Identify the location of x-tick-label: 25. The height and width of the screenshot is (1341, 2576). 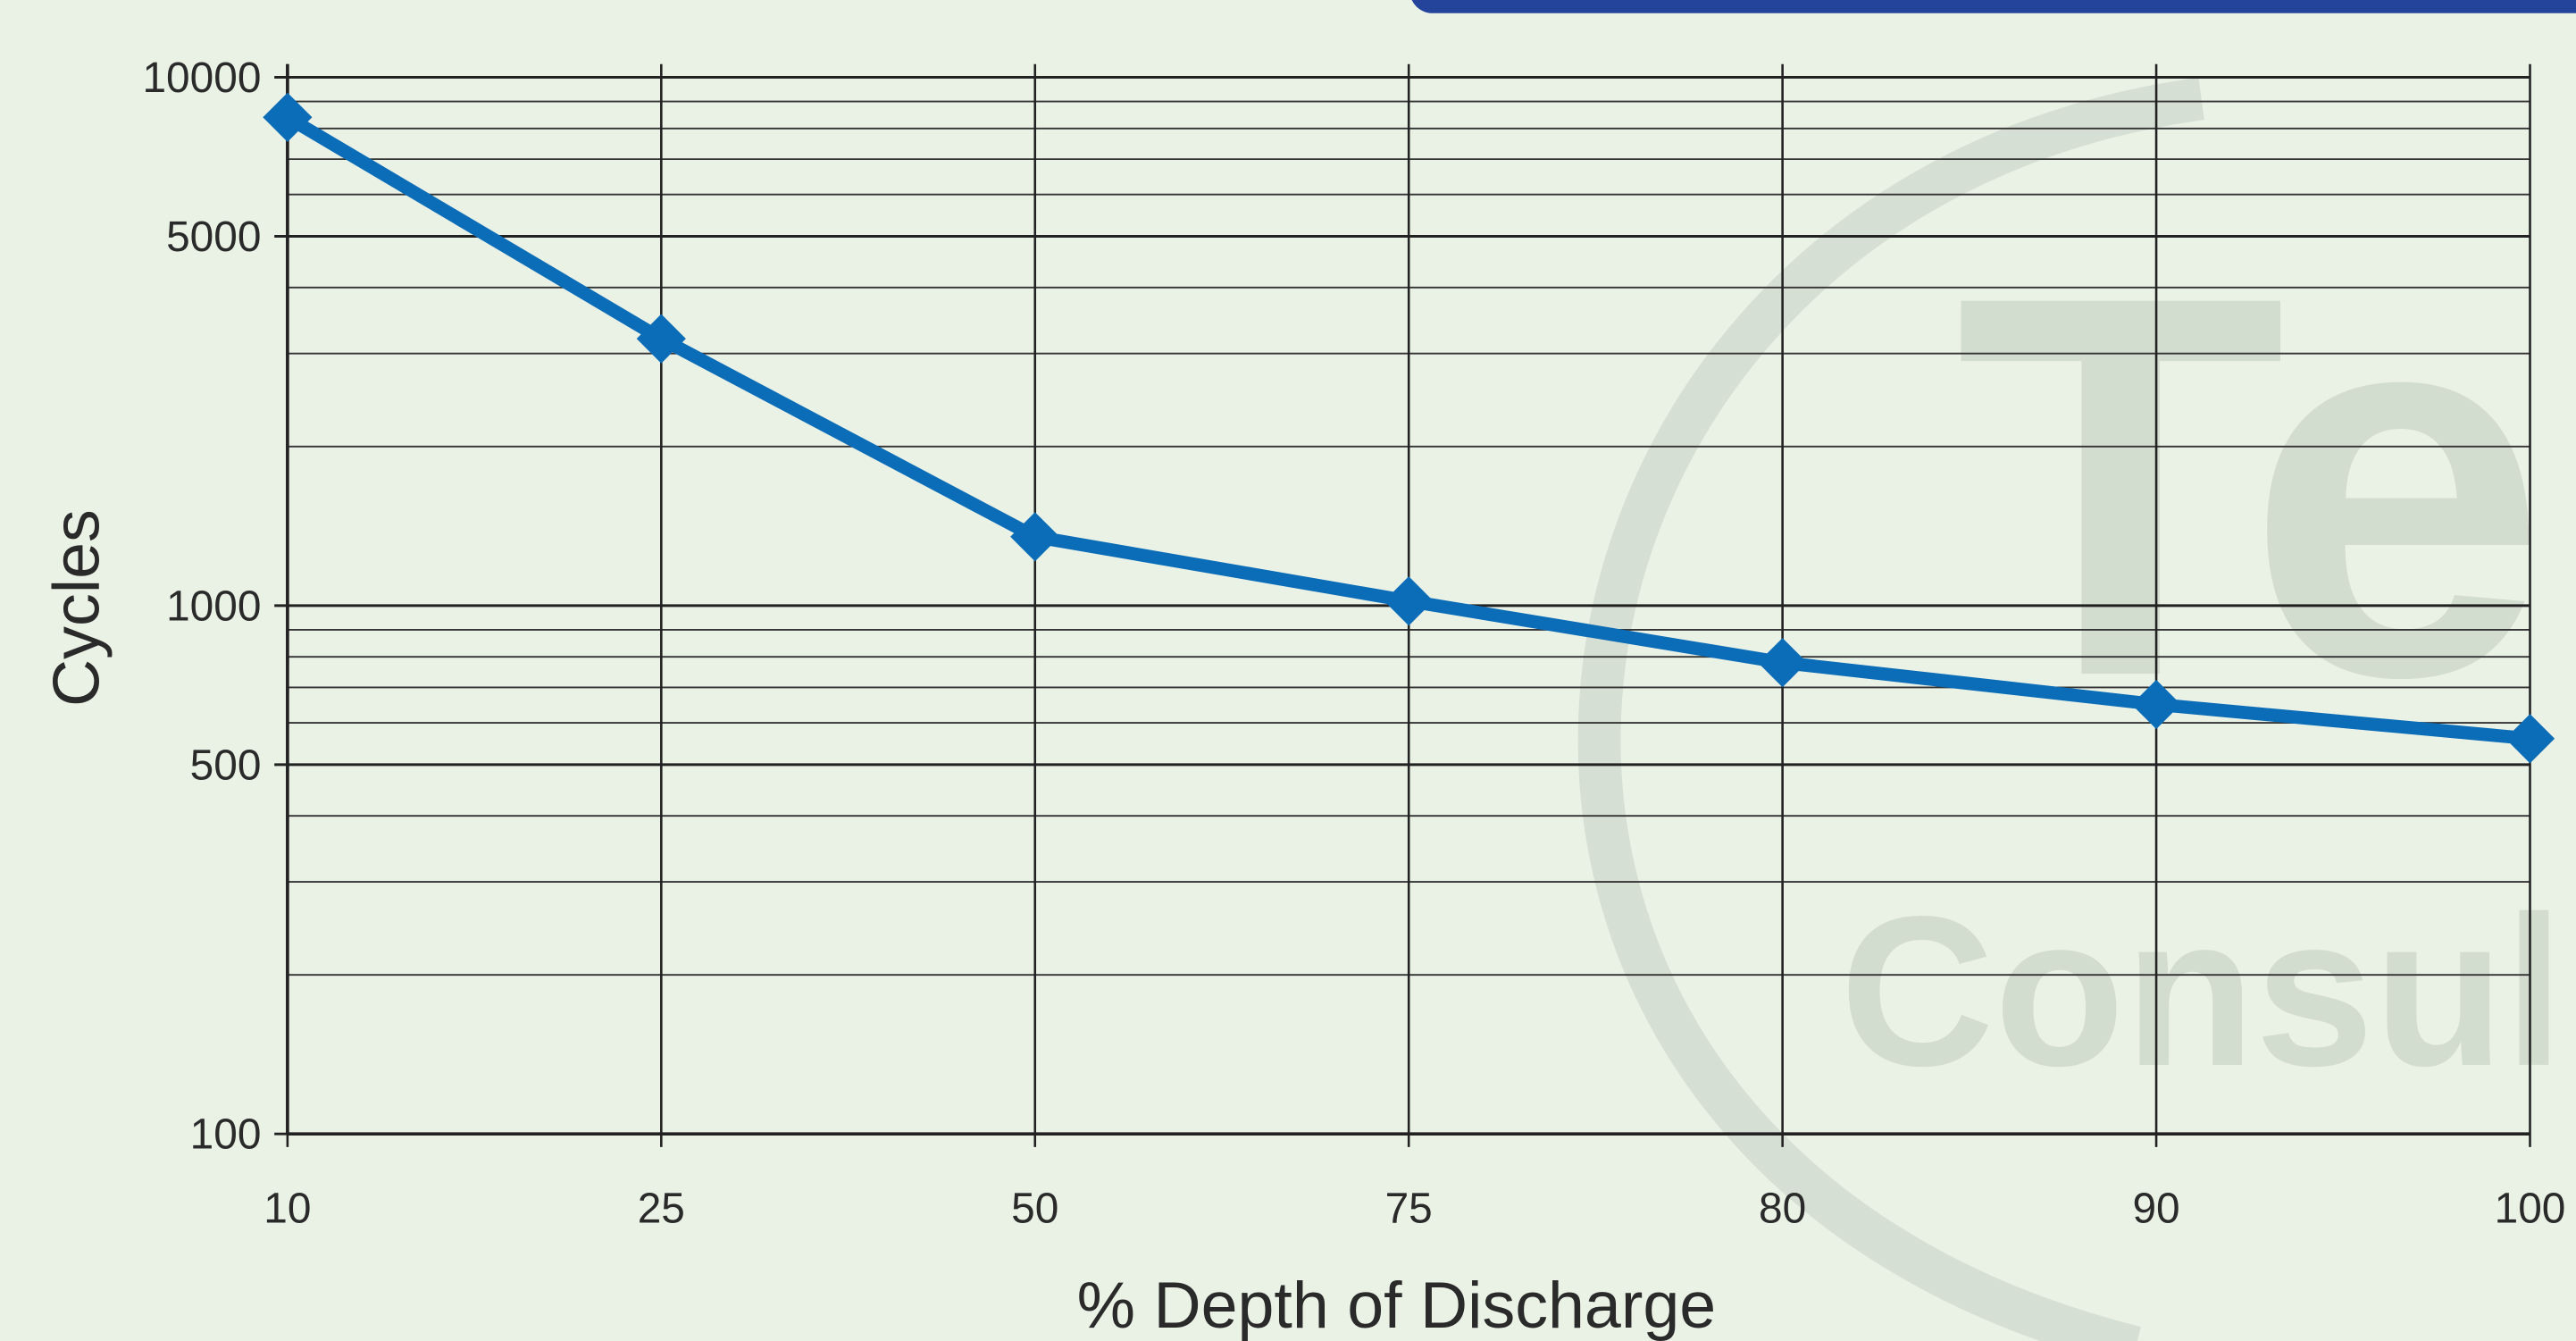
(662, 1210).